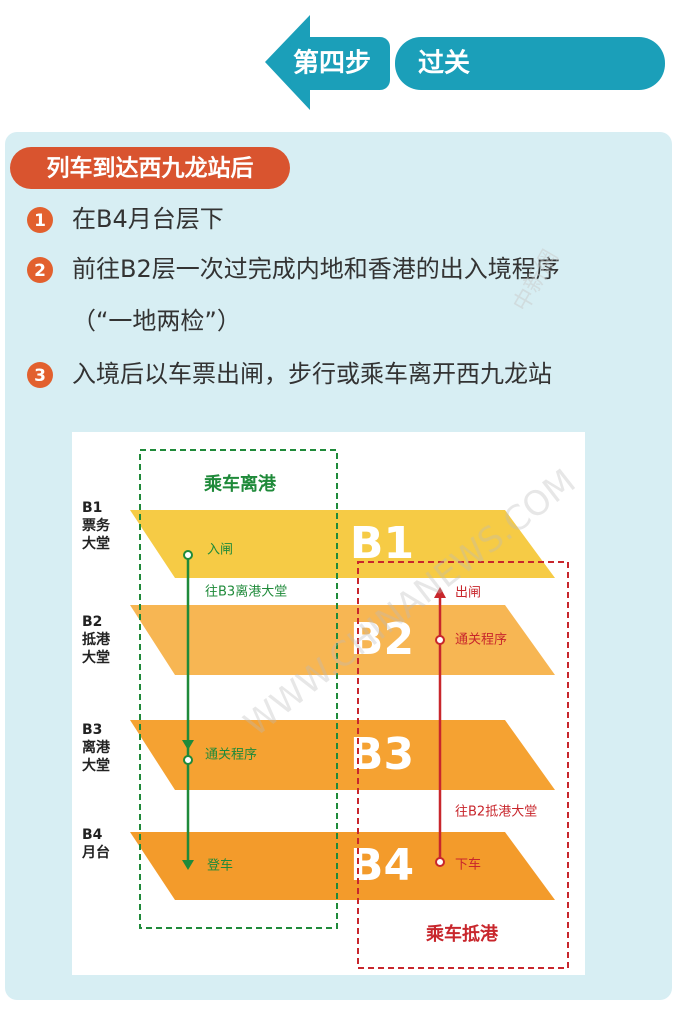  I want to click on level-code-big: B2, so click(382, 639).